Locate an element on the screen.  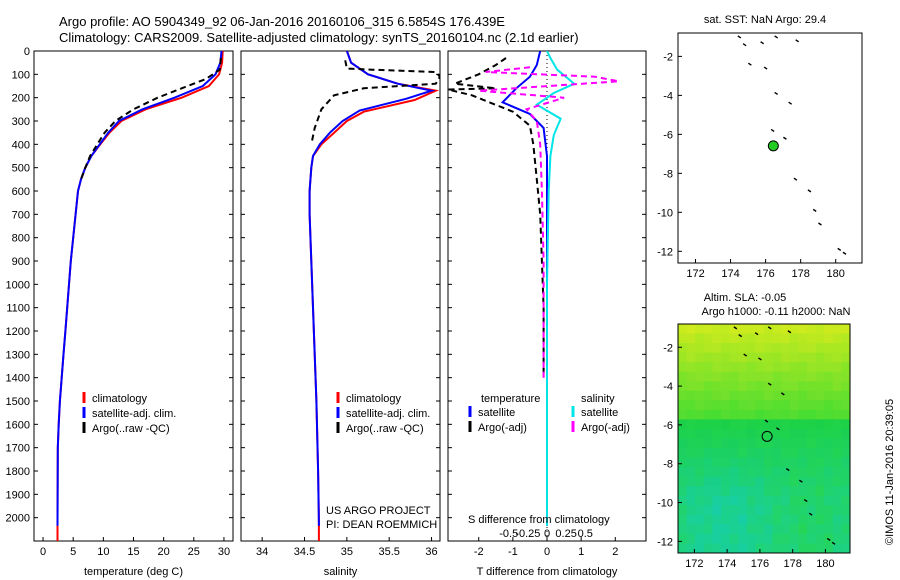
x-axis-label: temperature (deg C) is located at coordinates (133, 572).